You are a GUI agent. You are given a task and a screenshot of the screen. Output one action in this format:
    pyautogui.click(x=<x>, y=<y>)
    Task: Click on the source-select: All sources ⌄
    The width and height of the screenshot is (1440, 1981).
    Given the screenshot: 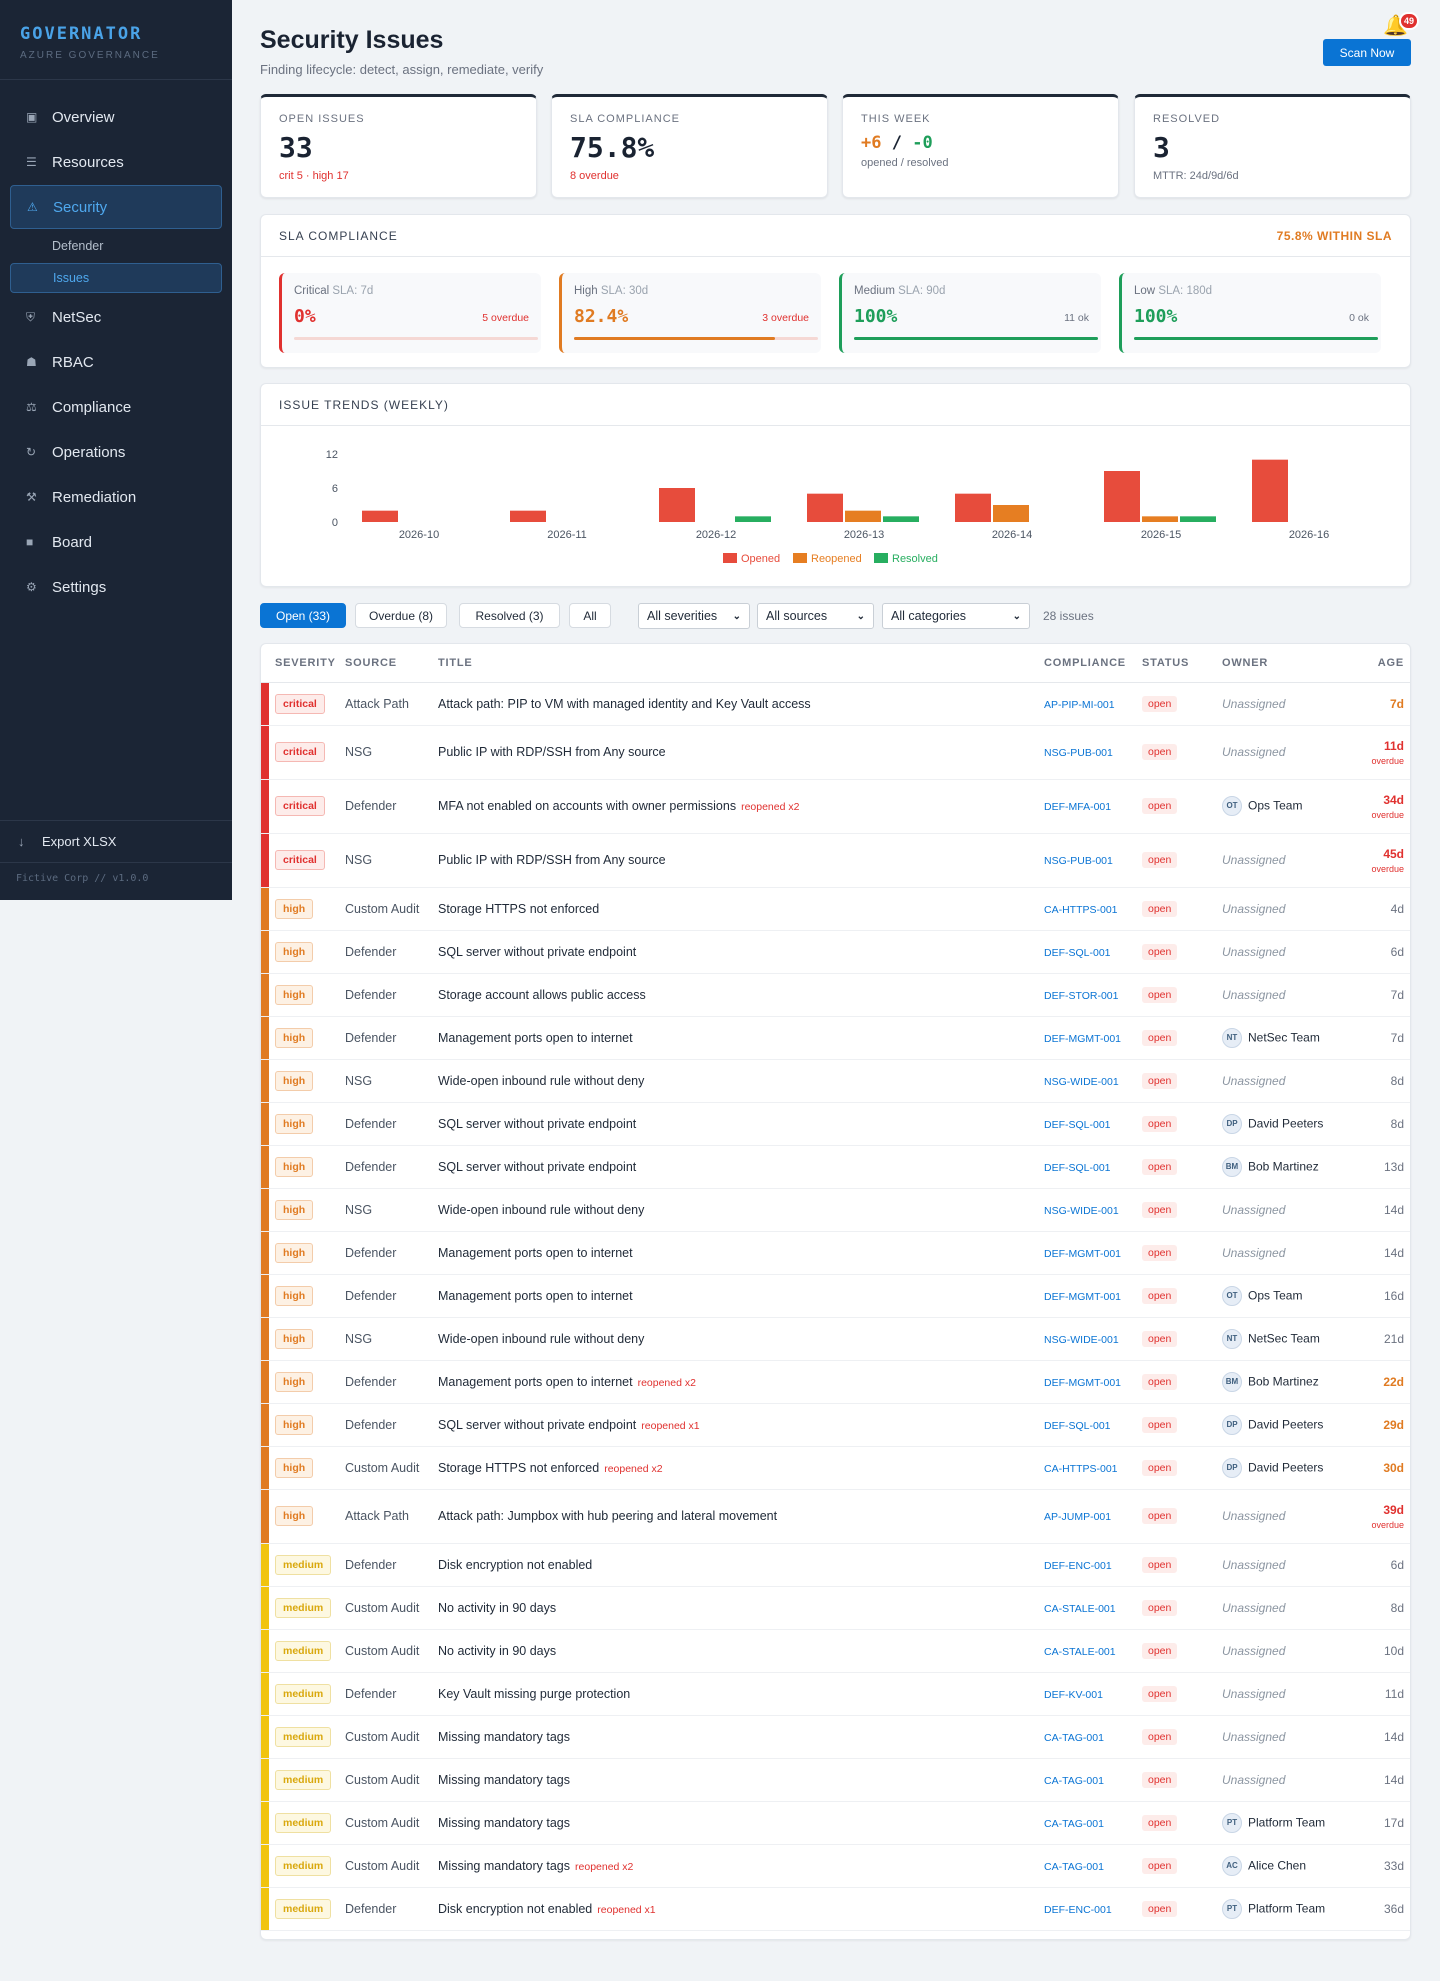 What is the action you would take?
    pyautogui.click(x=815, y=616)
    